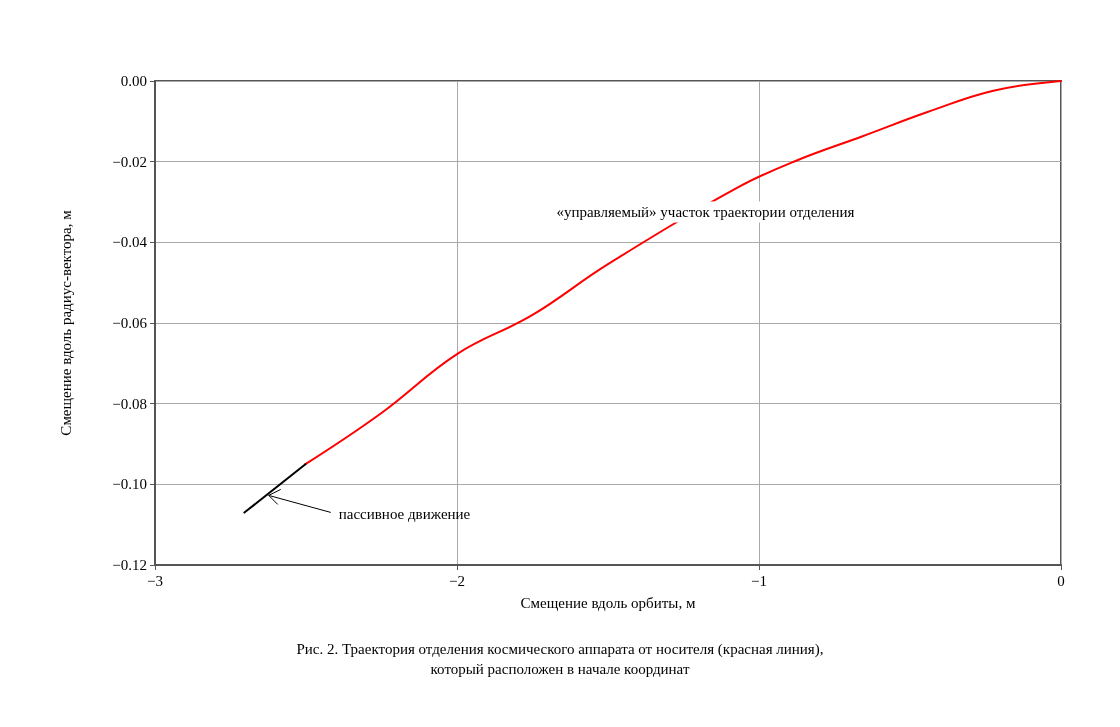 The image size is (1120, 727). Describe the element at coordinates (130, 323) in the screenshot. I see `y-tick-label: −0.06` at that location.